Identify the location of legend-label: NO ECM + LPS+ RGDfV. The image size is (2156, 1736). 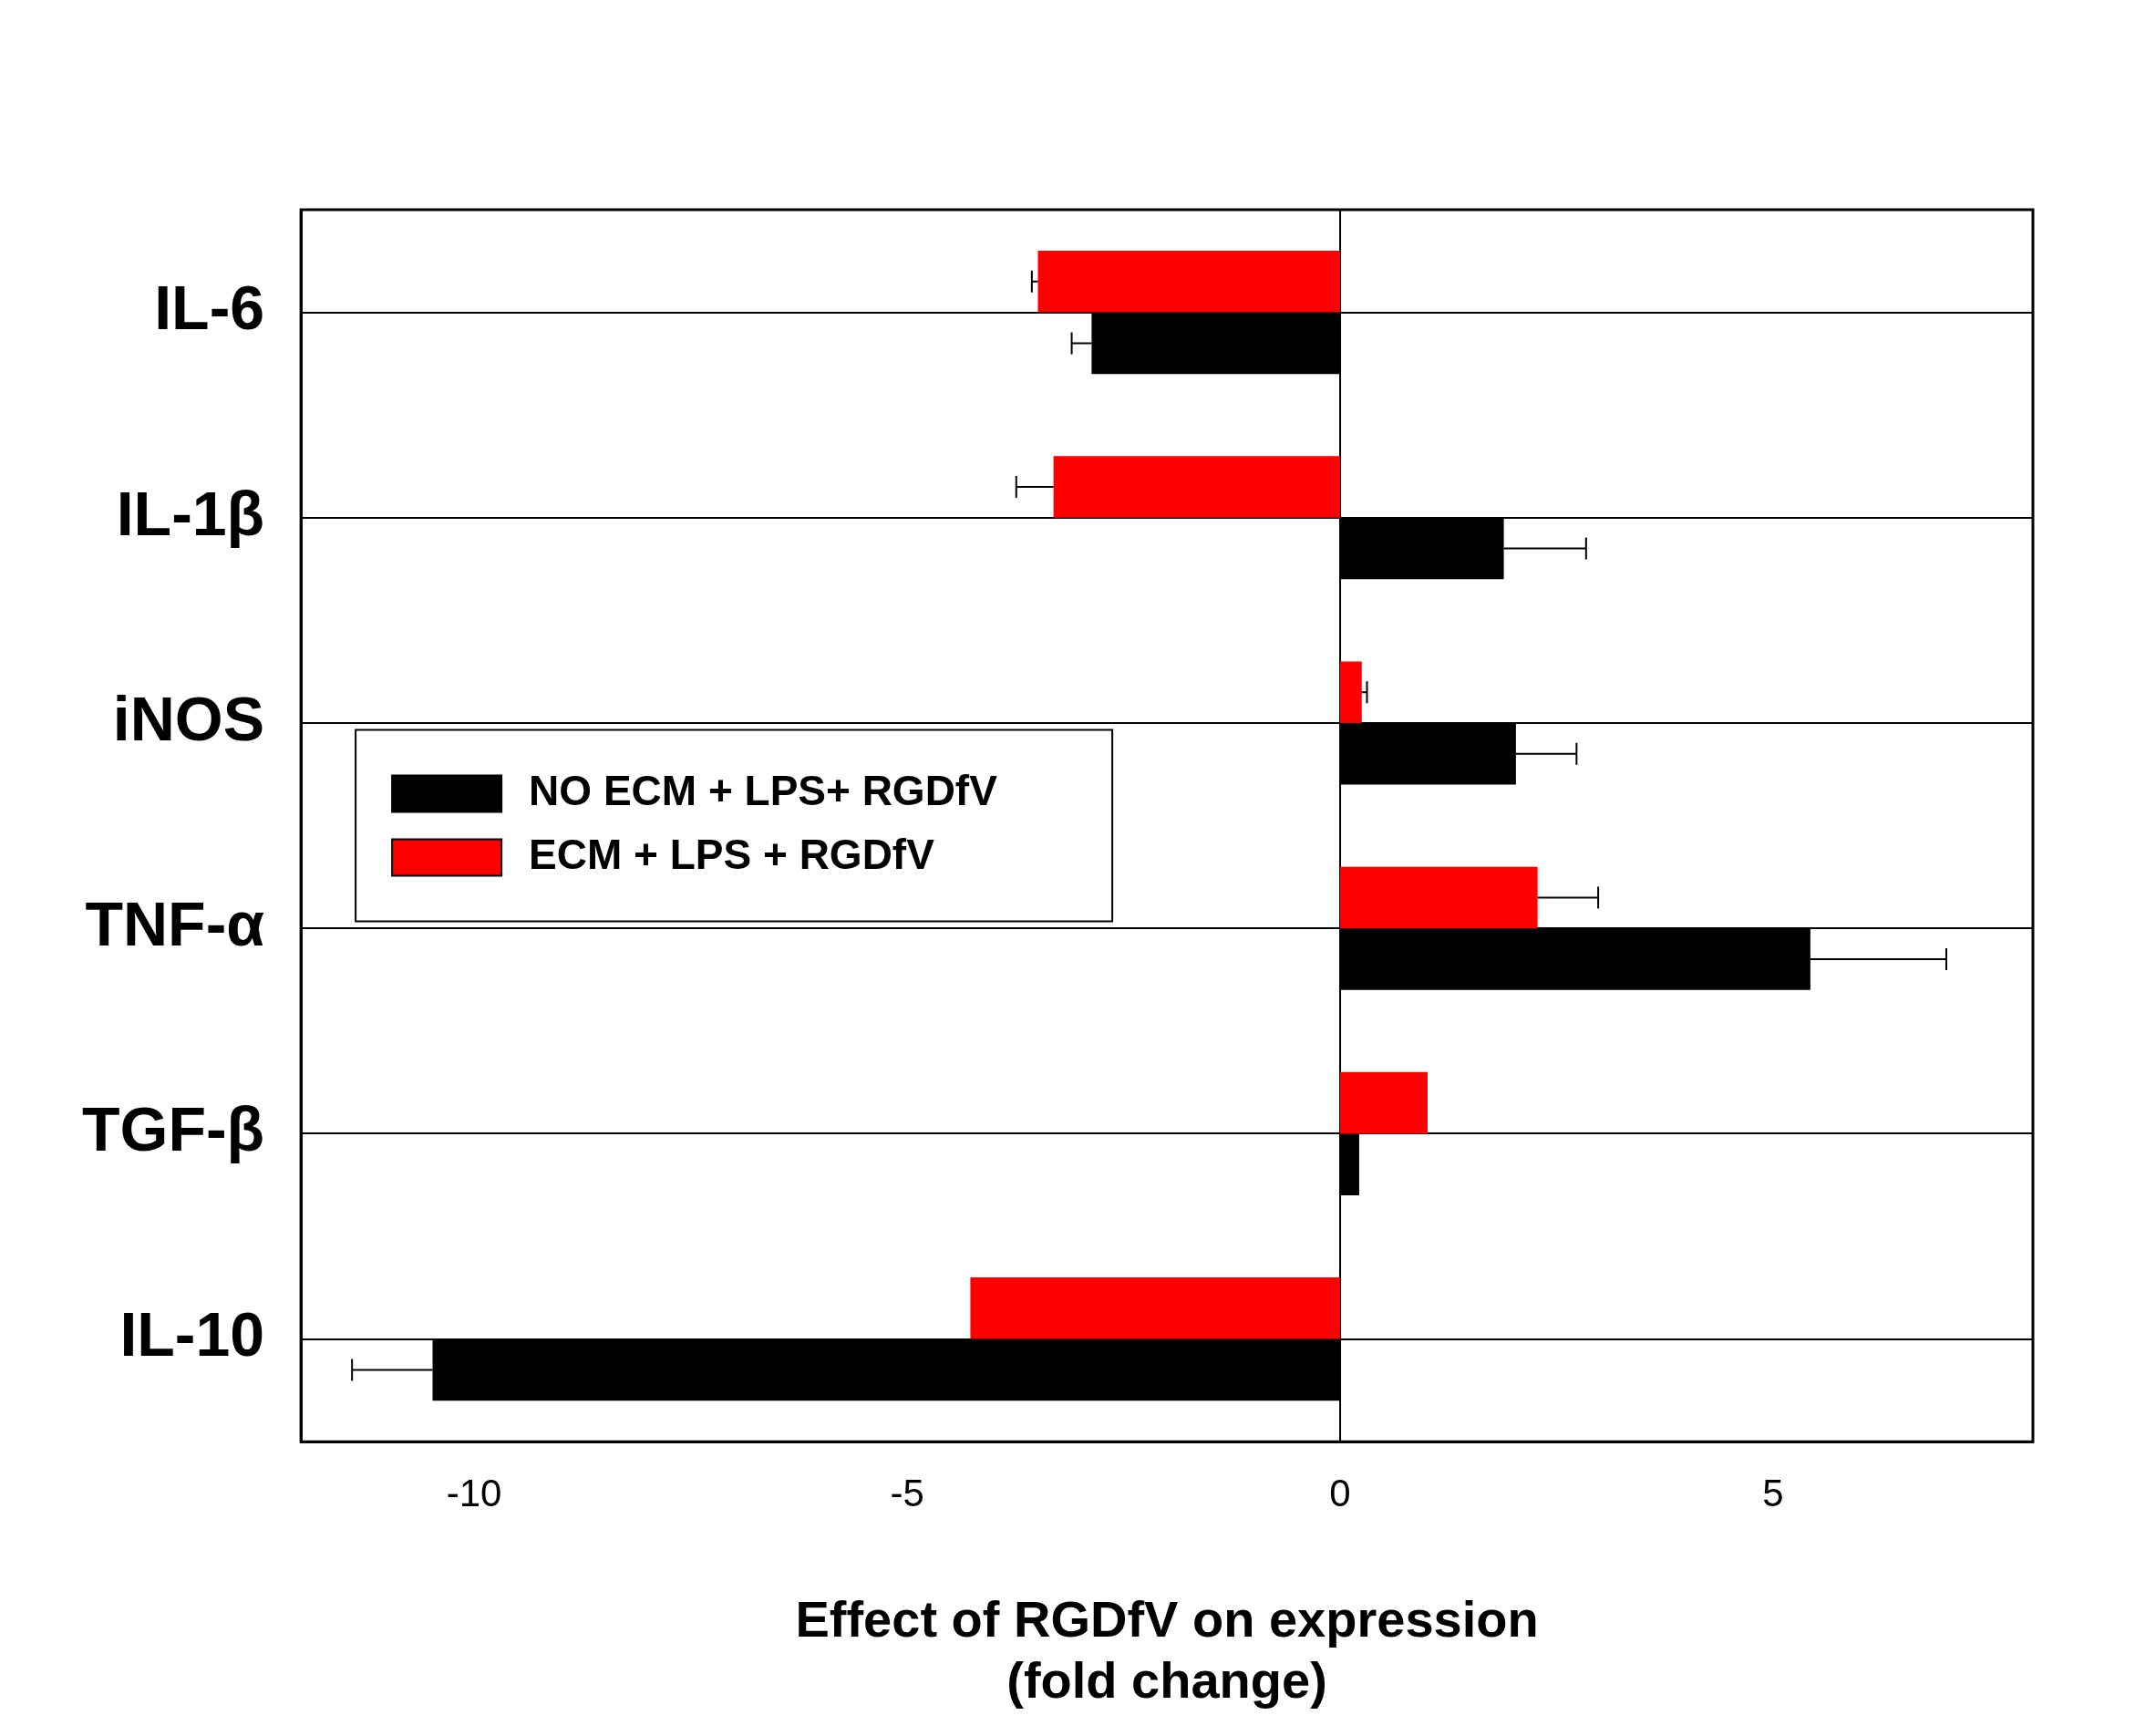
(763, 791).